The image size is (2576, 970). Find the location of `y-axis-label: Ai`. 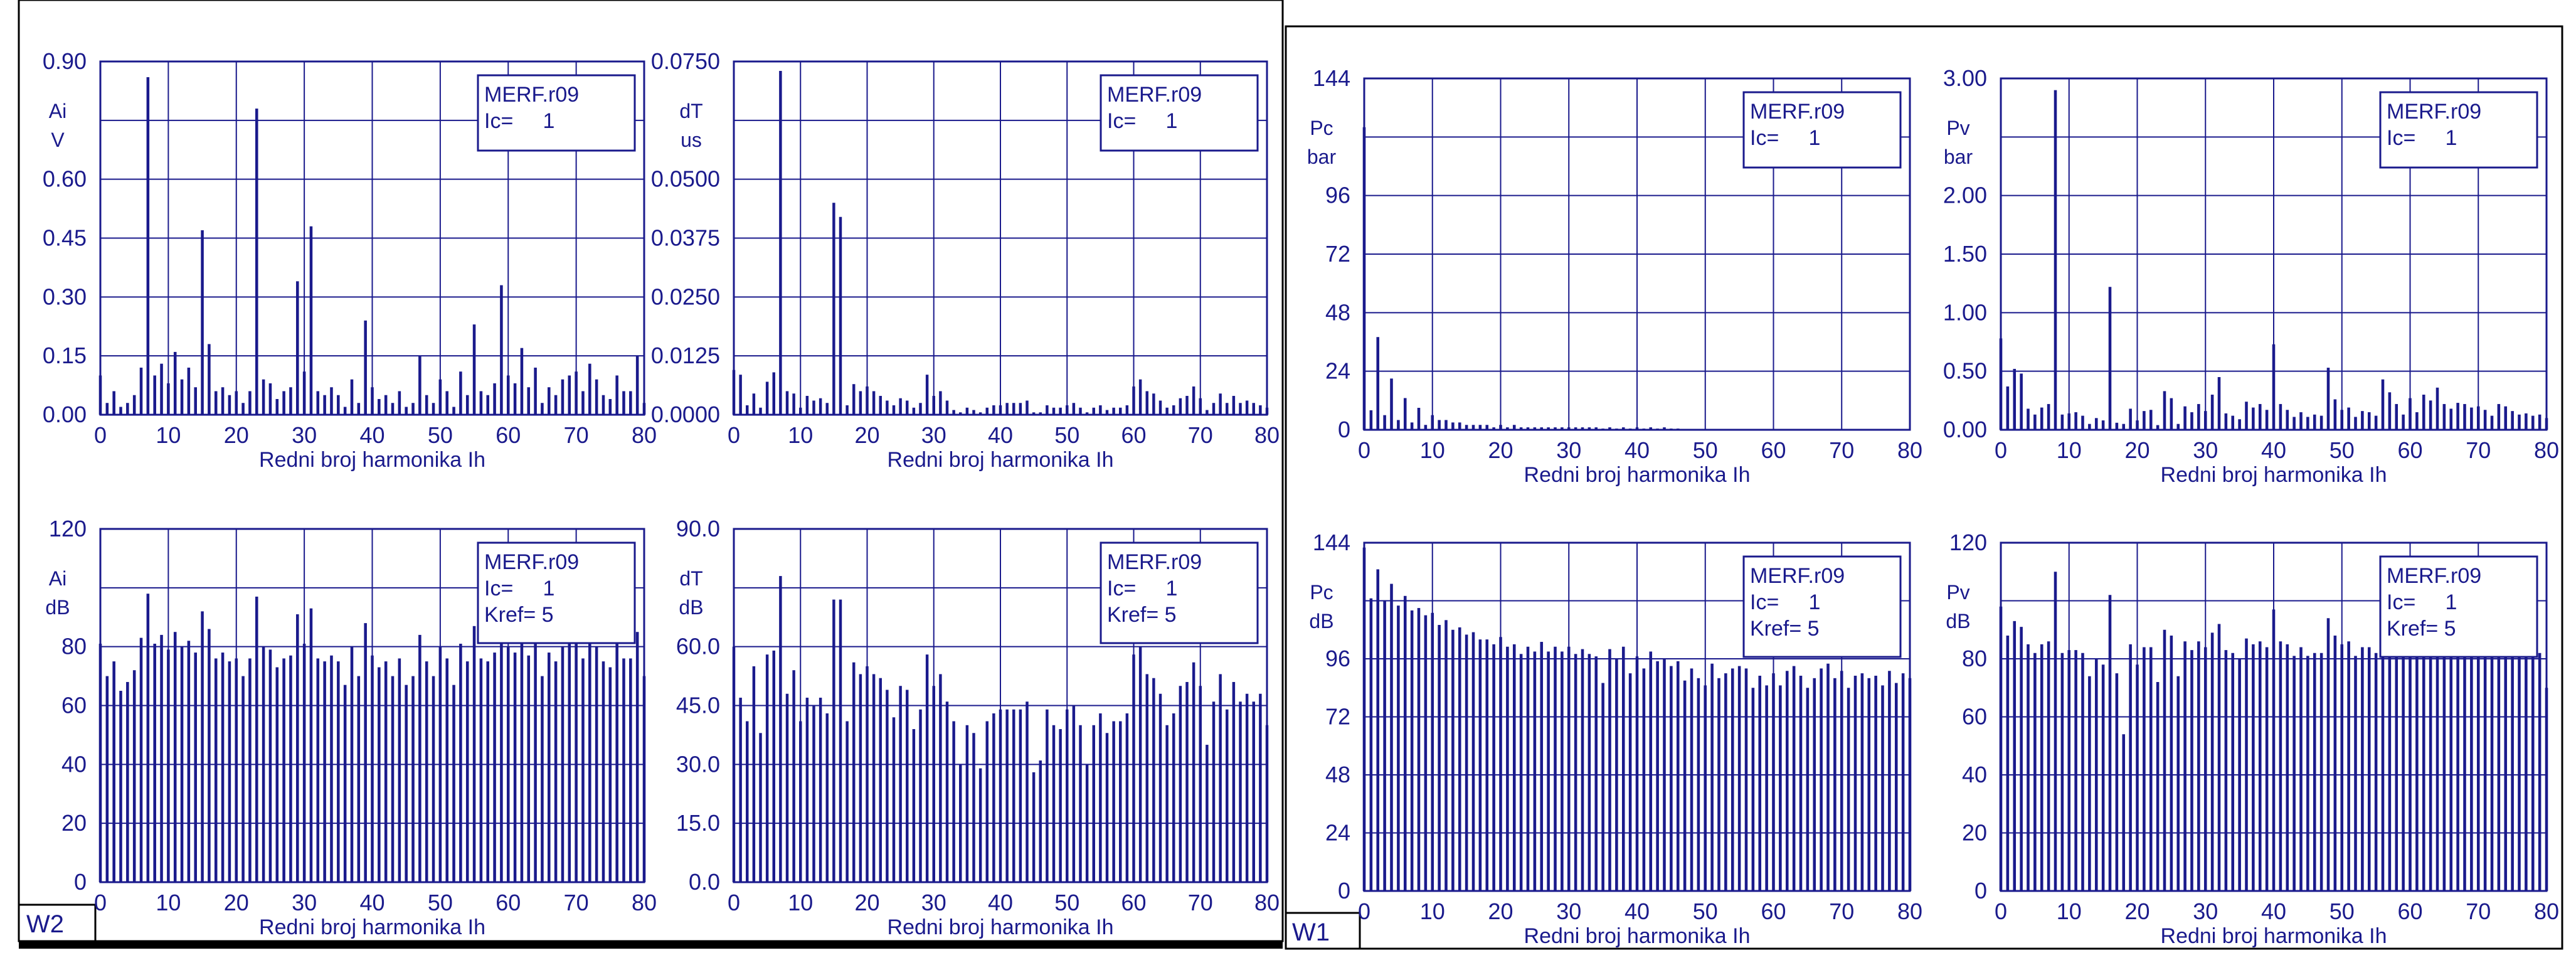

y-axis-label: Ai is located at coordinates (57, 111).